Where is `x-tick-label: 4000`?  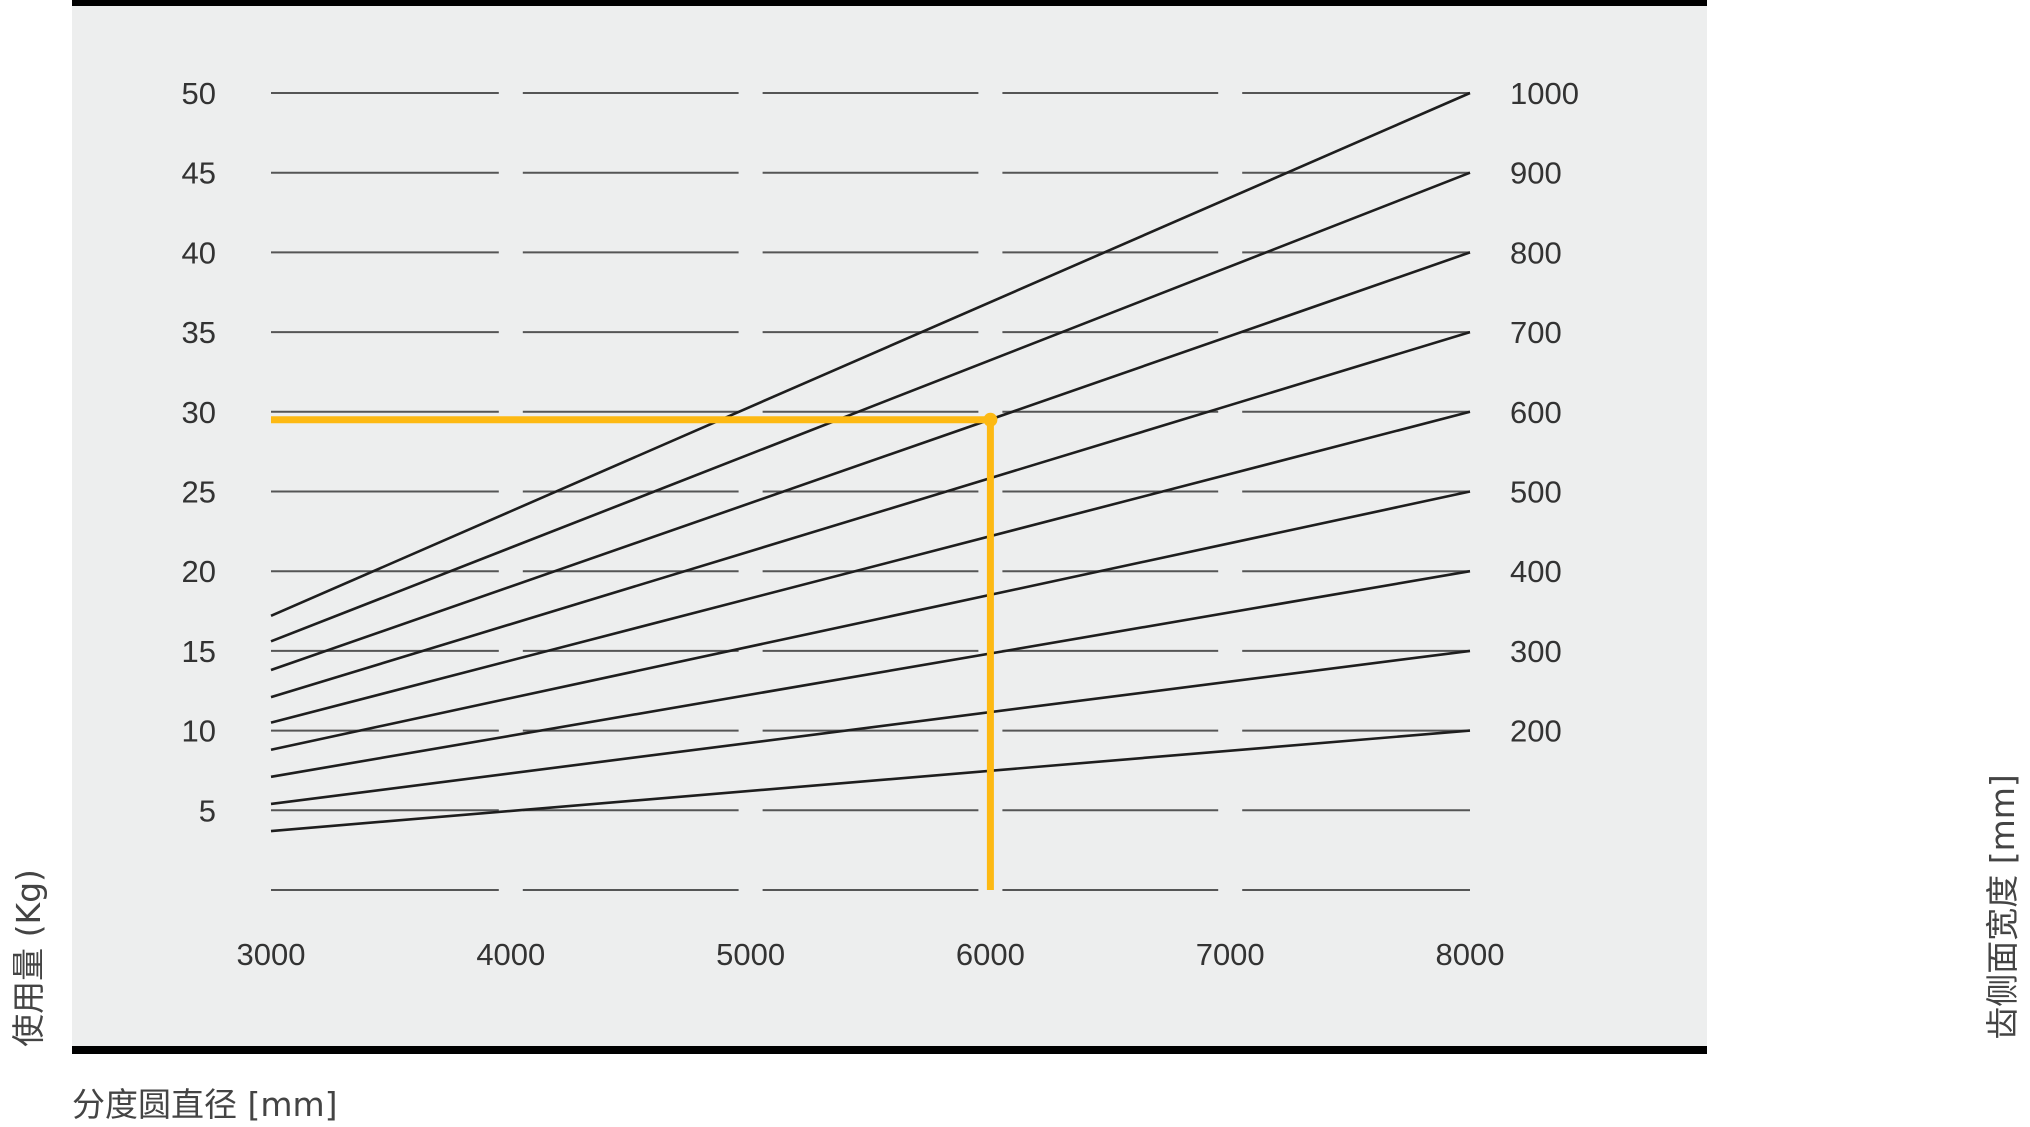 x-tick-label: 4000 is located at coordinates (510, 954).